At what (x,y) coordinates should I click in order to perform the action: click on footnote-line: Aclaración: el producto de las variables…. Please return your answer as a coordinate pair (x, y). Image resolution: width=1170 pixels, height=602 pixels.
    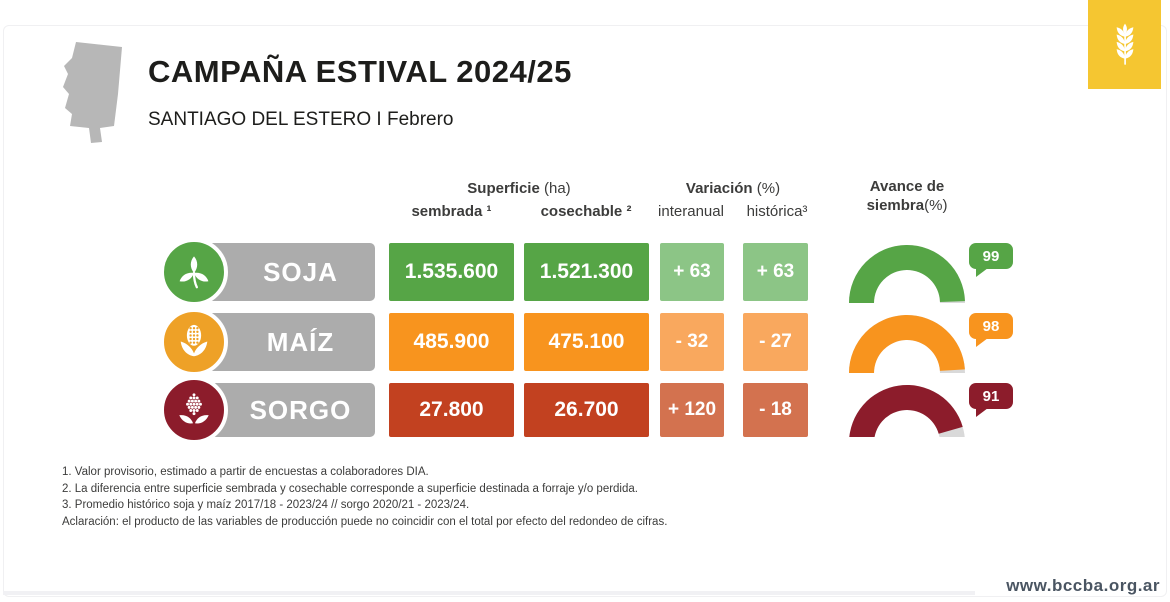
    Looking at the image, I should click on (365, 521).